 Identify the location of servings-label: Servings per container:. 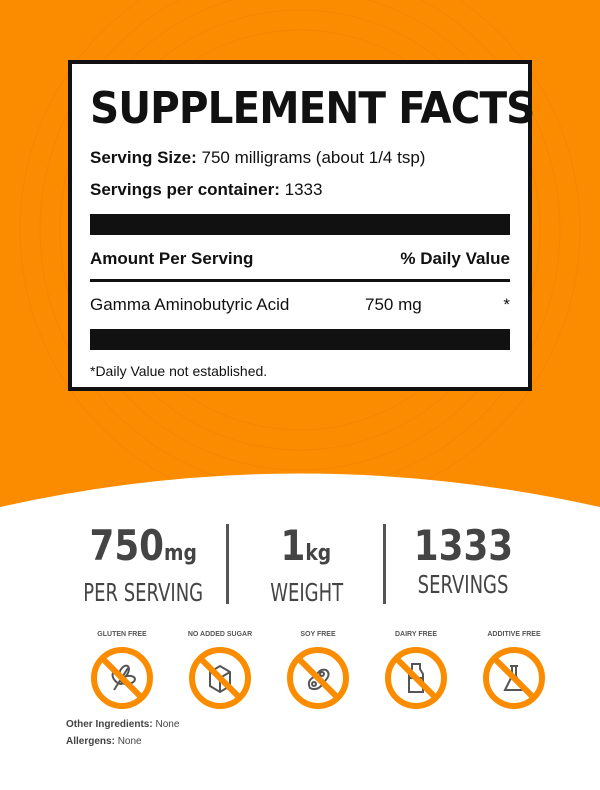
(185, 189).